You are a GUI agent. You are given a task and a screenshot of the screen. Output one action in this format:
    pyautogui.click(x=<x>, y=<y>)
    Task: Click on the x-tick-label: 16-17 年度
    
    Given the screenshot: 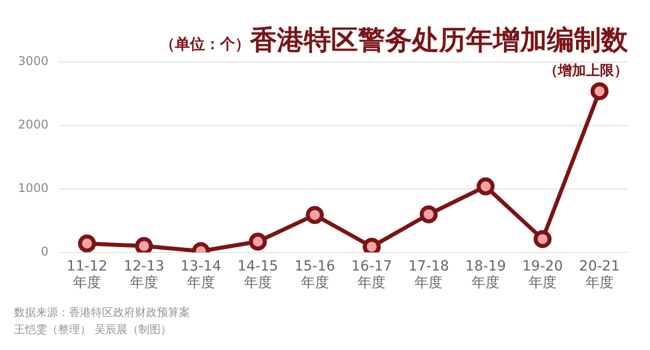 What is the action you would take?
    pyautogui.click(x=371, y=275)
    